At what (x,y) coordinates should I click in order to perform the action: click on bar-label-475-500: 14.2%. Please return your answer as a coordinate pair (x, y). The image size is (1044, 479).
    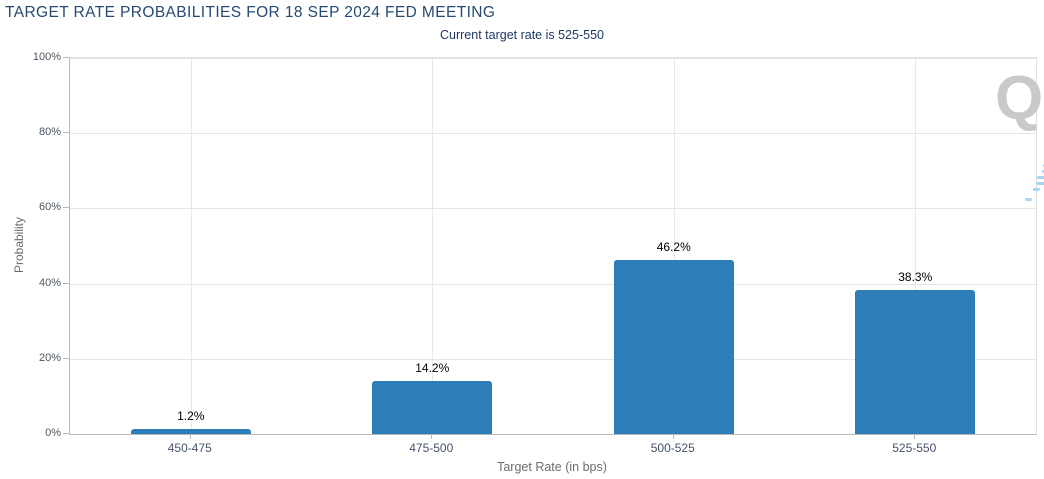
    Looking at the image, I should click on (432, 367).